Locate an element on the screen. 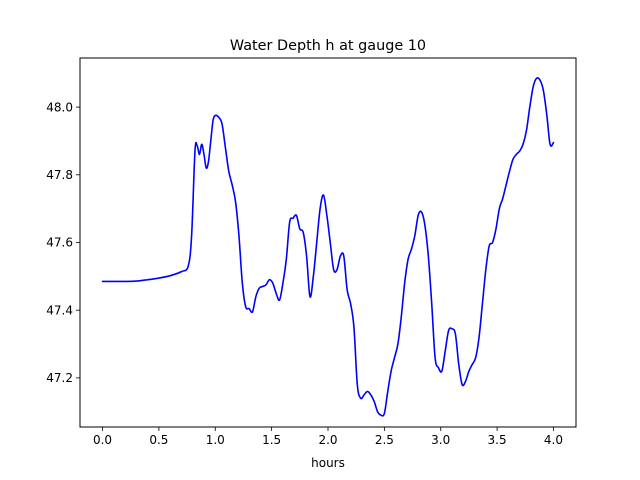 The height and width of the screenshot is (480, 640). y-tick-label: 47.2 is located at coordinates (59, 378).